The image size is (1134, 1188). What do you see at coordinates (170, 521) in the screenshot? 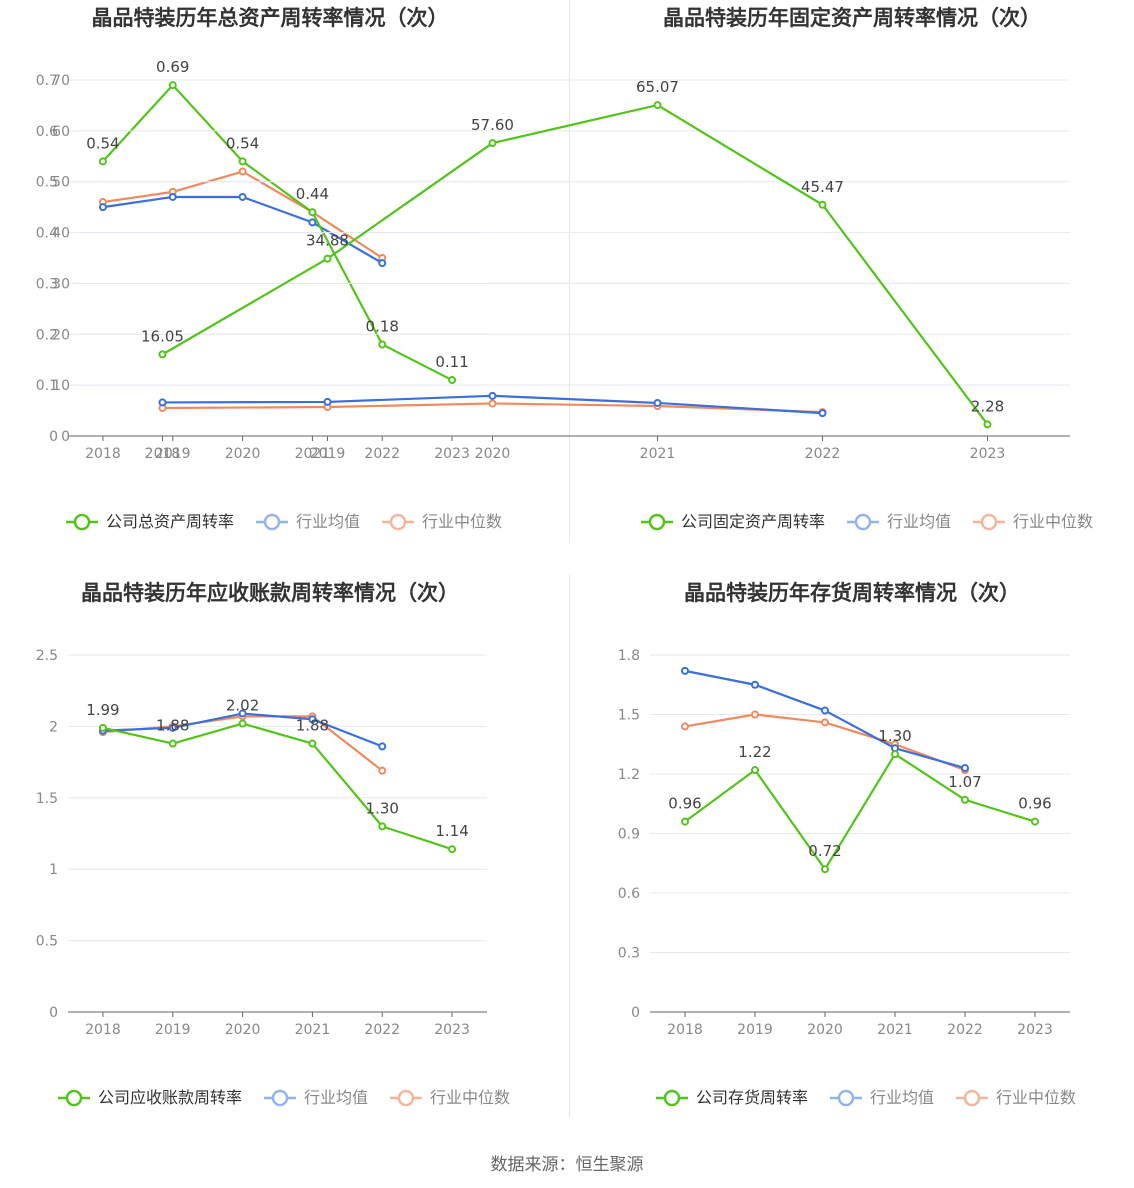
I see `legend-label: 公司总资产周转率` at bounding box center [170, 521].